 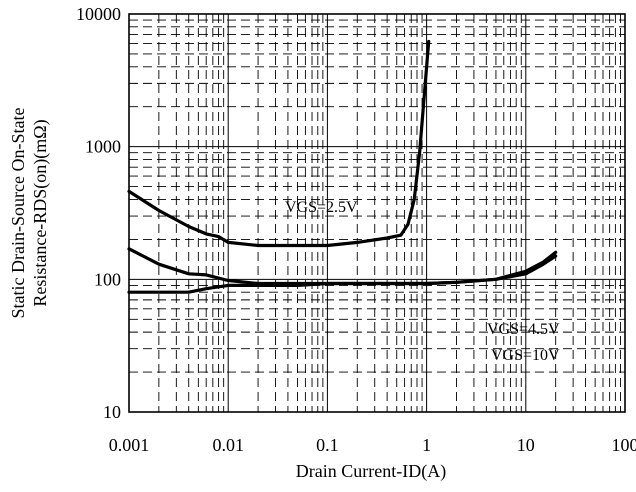 I want to click on x-tick-label: 0.1, so click(x=327, y=445).